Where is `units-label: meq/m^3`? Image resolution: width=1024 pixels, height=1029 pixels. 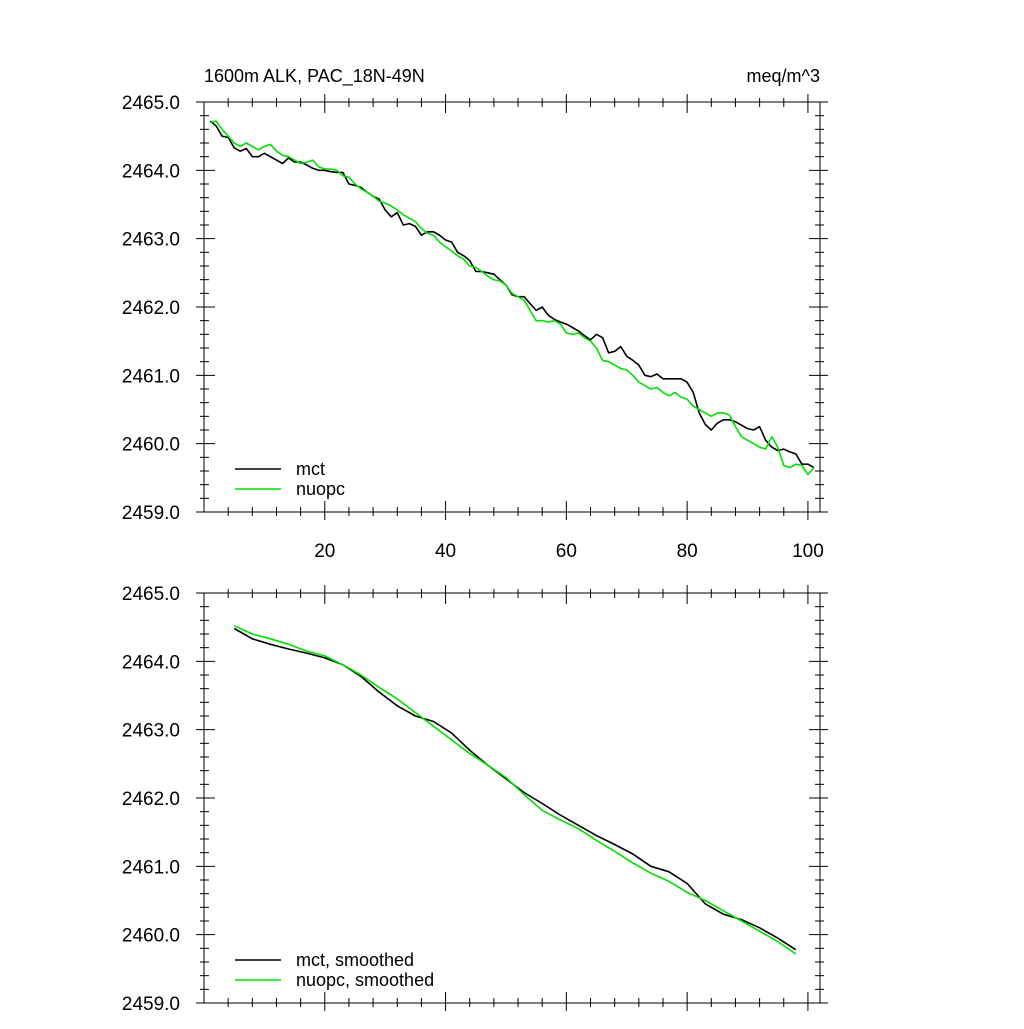 units-label: meq/m^3 is located at coordinates (783, 76).